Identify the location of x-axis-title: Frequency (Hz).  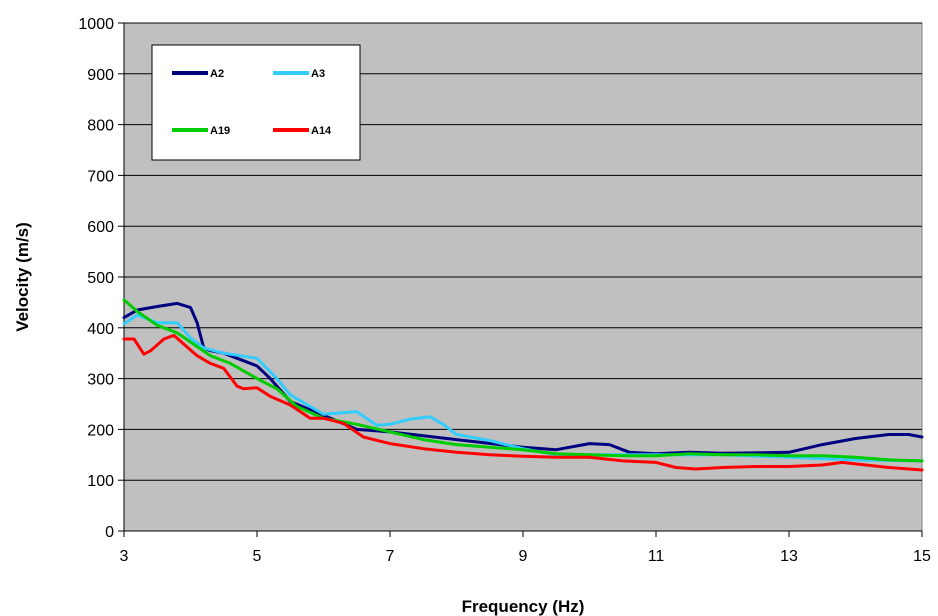
(523, 606).